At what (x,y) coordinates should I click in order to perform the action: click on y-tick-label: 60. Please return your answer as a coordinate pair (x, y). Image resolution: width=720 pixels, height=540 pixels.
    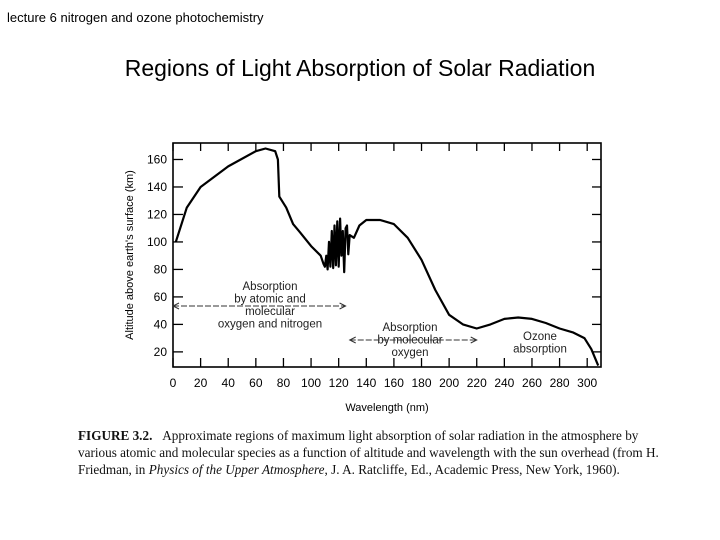
    Looking at the image, I should click on (161, 297).